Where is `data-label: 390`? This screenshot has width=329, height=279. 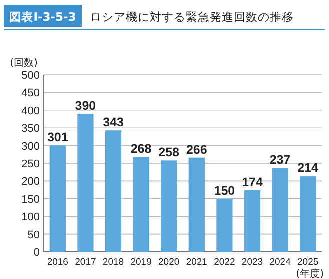 data-label: 390 is located at coordinates (85, 105).